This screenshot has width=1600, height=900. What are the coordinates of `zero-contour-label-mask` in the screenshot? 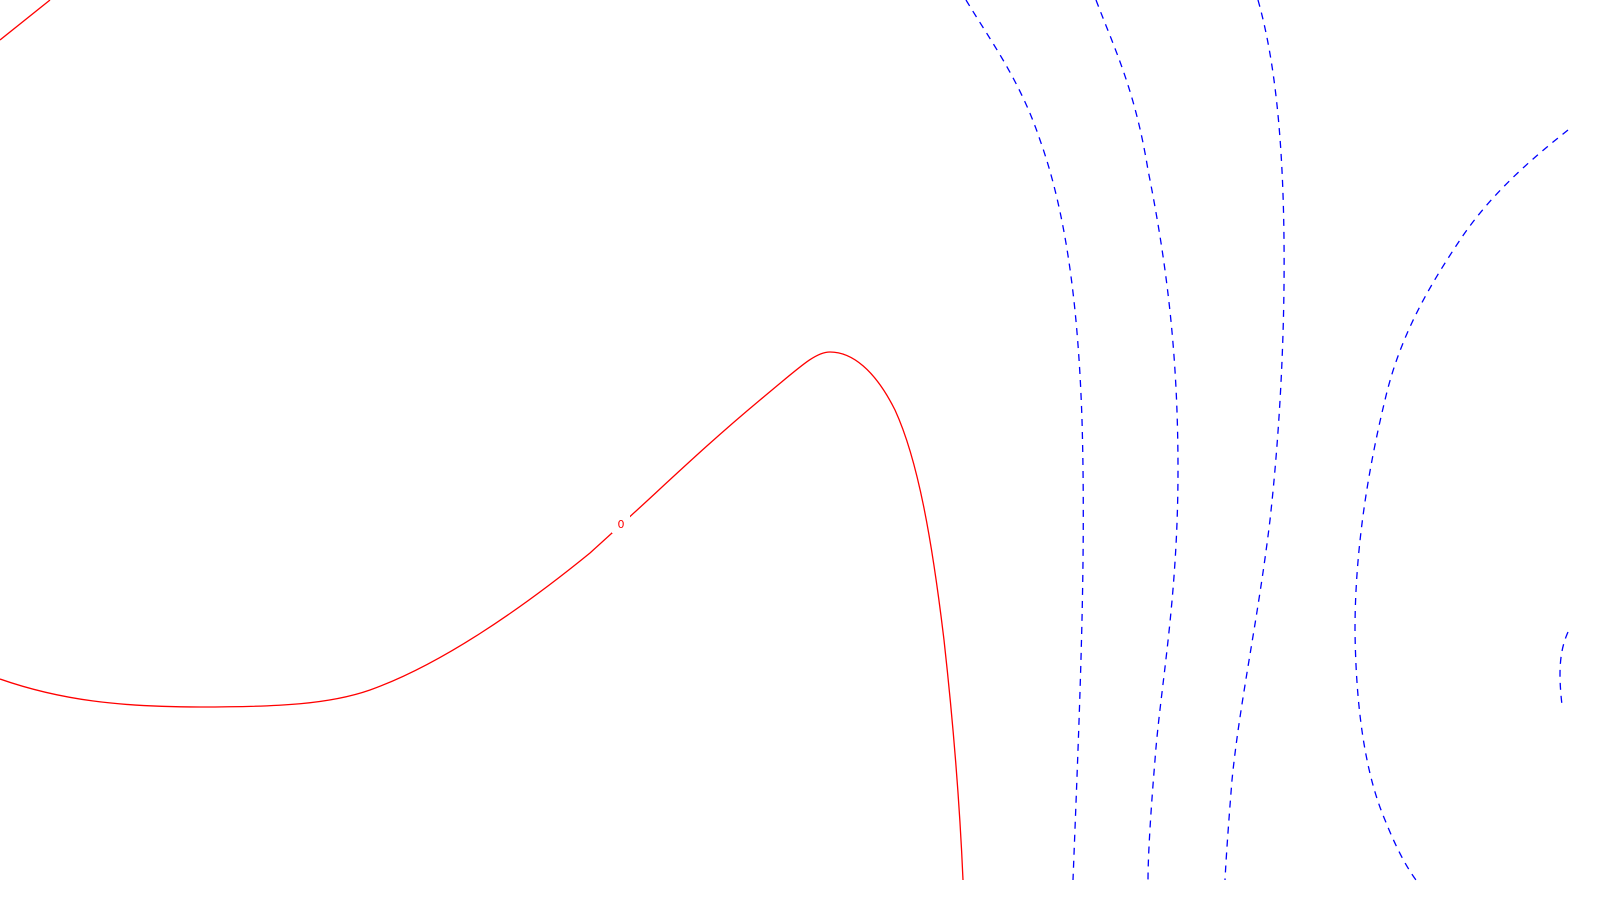 It's located at (621, 523).